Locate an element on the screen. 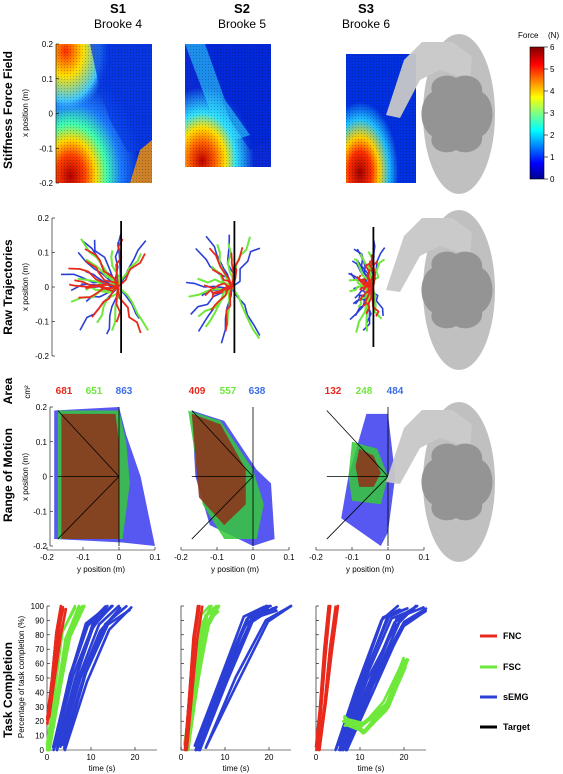 This screenshot has width=563, height=774. colorbar-tick-label: 1 is located at coordinates (552, 157).